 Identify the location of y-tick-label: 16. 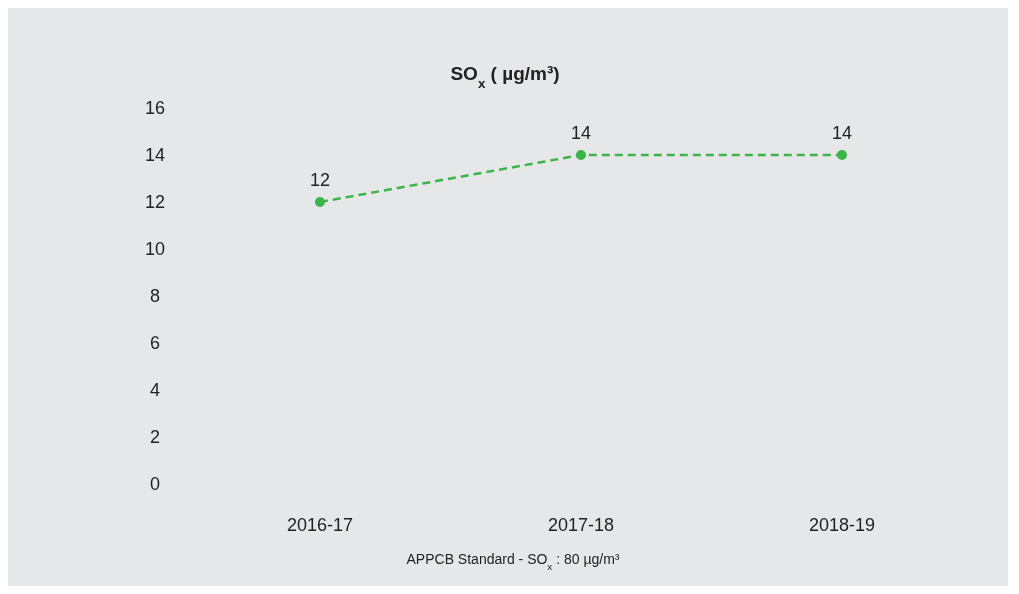
(155, 108).